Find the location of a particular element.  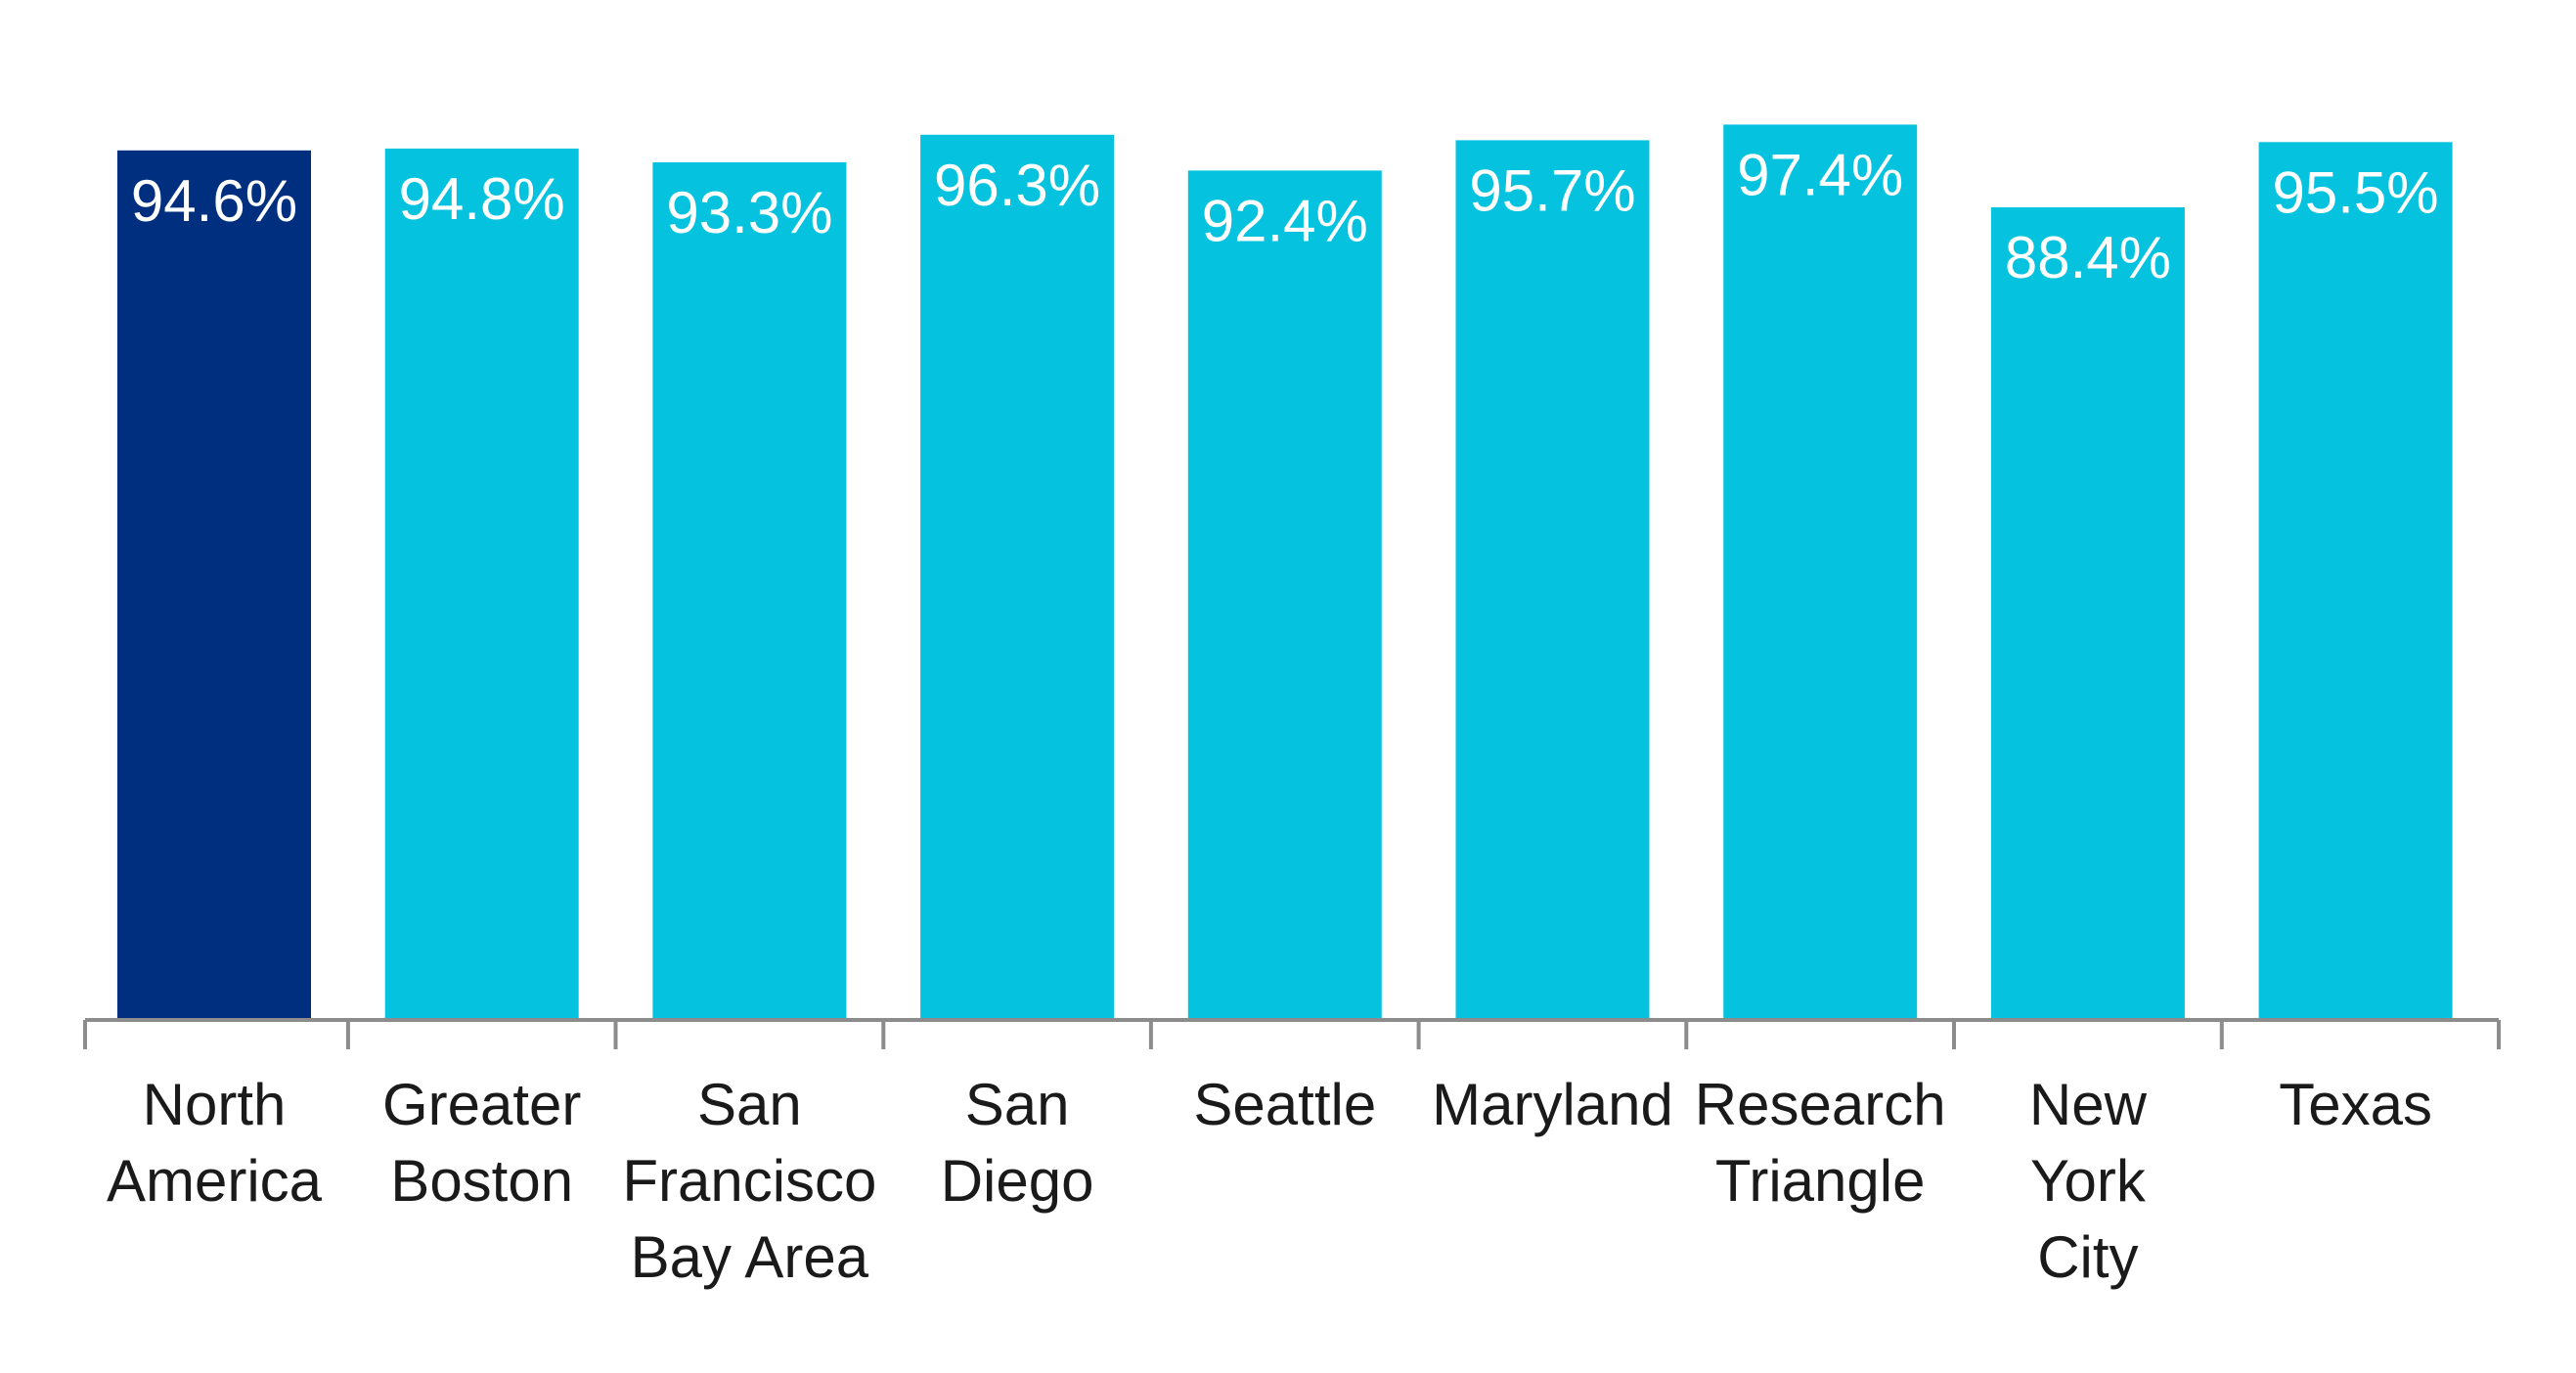

category-label: Texas is located at coordinates (2355, 1104).